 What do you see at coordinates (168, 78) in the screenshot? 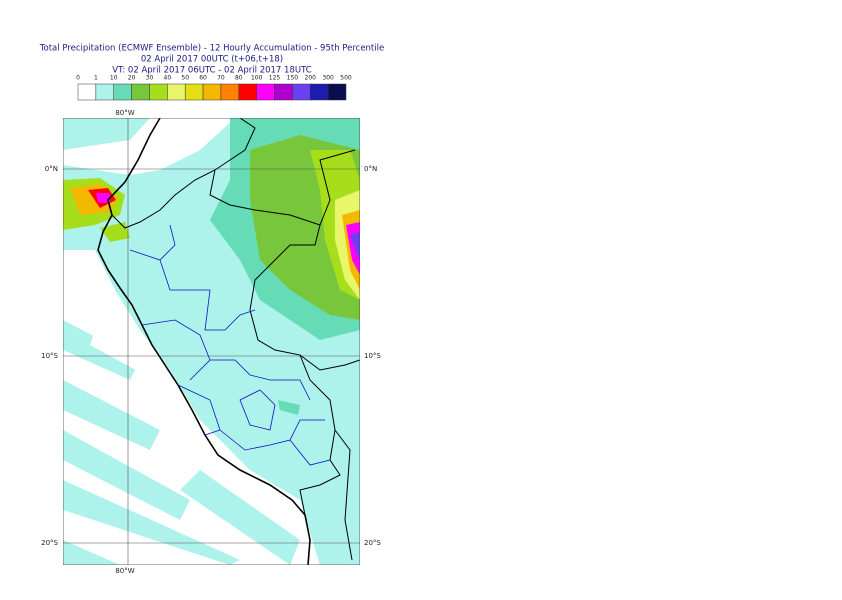
I see `legend-label: 40` at bounding box center [168, 78].